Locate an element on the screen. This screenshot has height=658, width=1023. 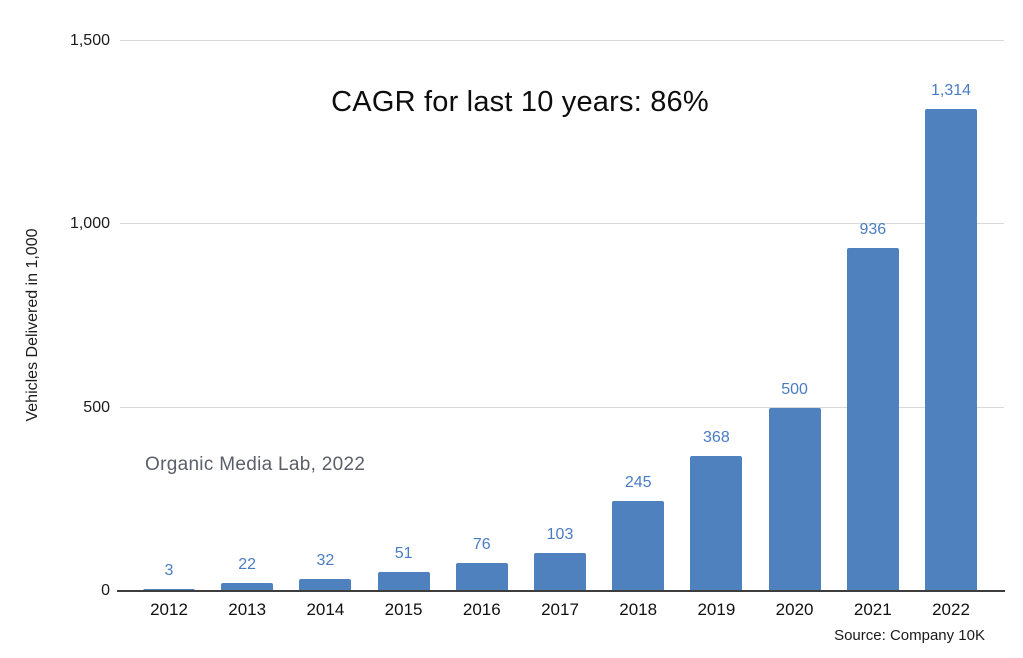
y-tick-label: 500 is located at coordinates (96, 407).